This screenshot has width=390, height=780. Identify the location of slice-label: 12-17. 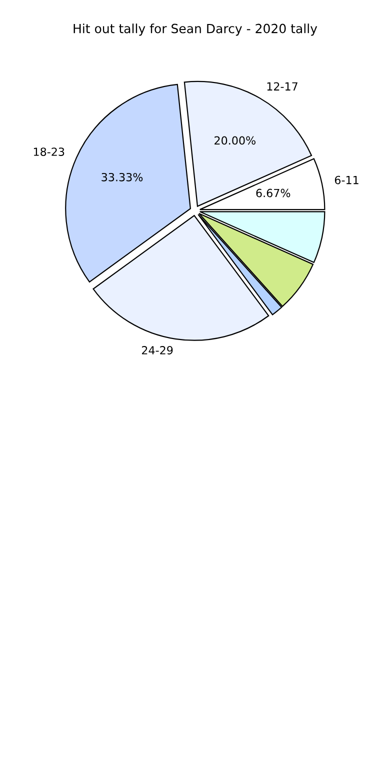
(282, 86).